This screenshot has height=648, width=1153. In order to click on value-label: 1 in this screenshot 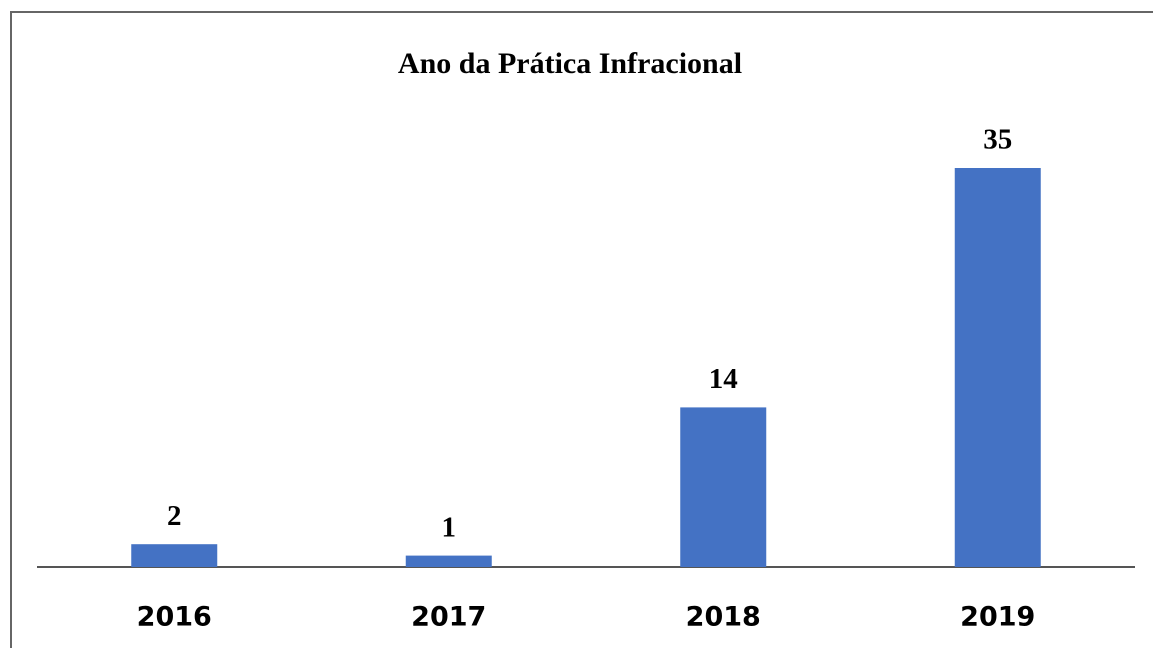, I will do `click(449, 527)`.